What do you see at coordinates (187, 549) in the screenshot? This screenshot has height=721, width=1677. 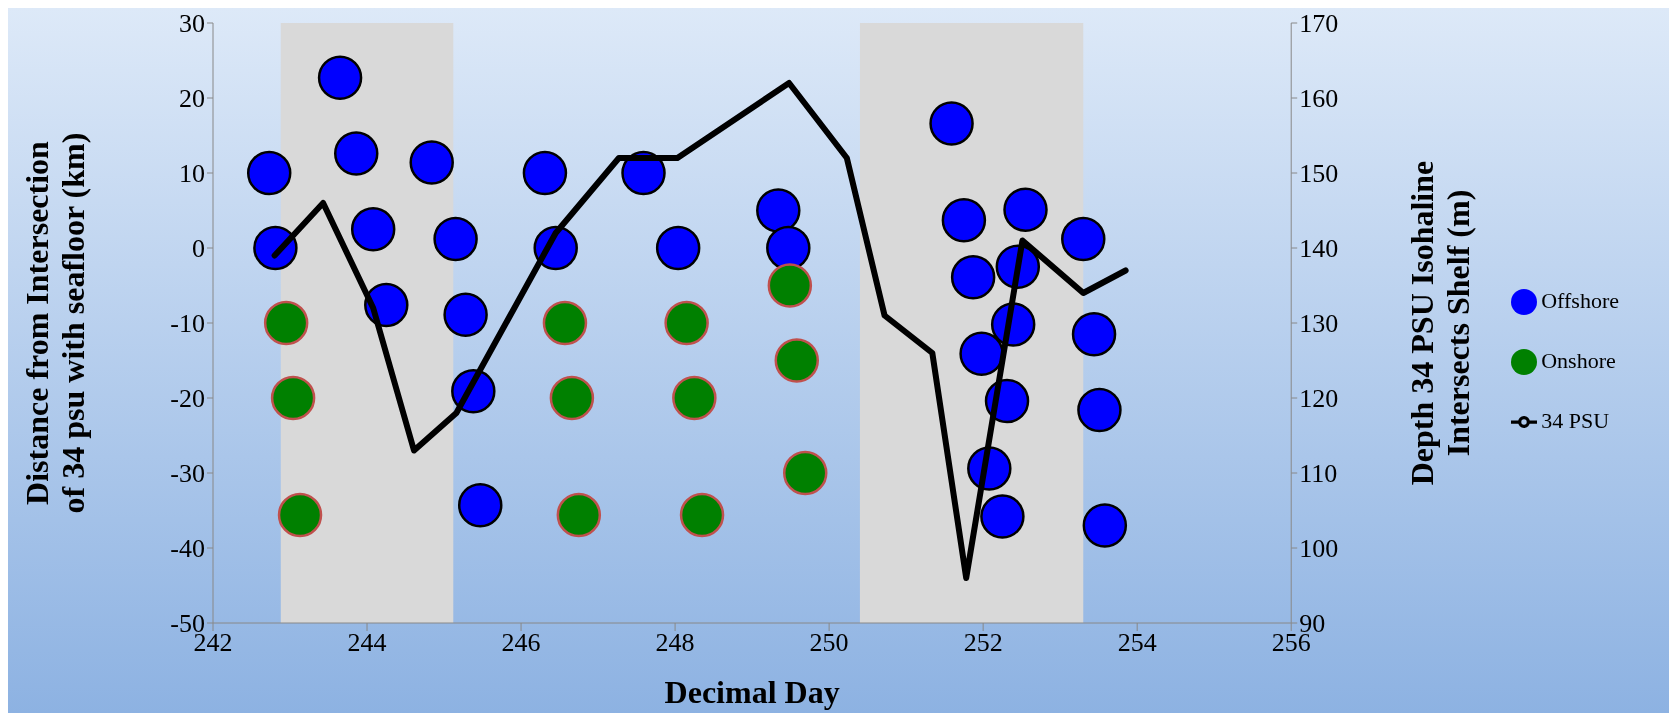 I see `y-tick-label: -40` at bounding box center [187, 549].